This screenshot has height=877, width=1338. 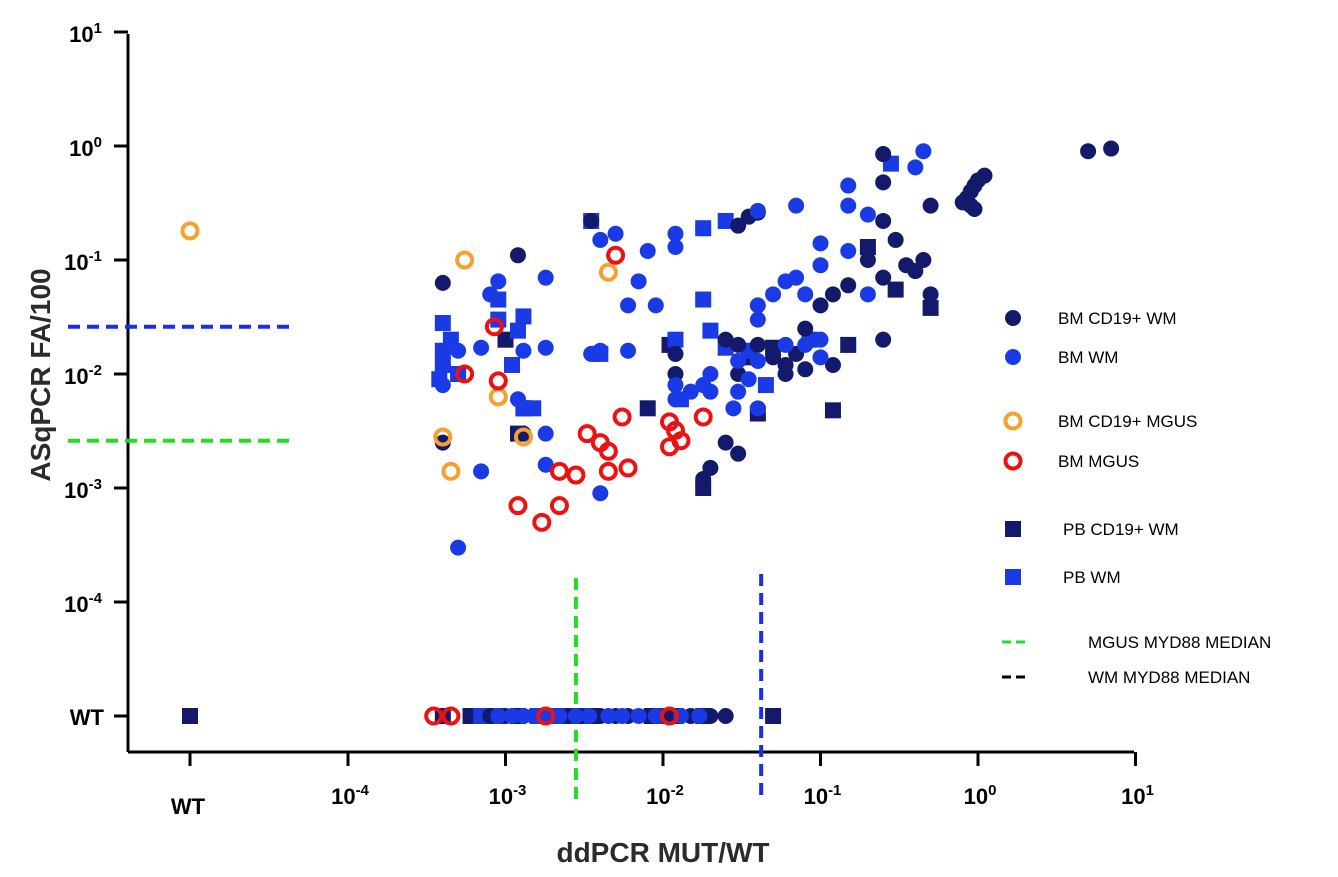 I want to click on series-bm-cd19-mgus, so click(x=399, y=351).